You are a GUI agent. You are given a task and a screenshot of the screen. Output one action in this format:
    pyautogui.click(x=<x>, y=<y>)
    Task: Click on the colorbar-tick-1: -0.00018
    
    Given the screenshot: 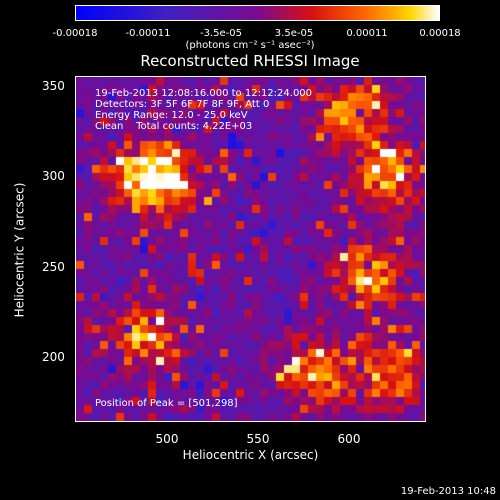 What is the action you would take?
    pyautogui.click(x=75, y=33)
    